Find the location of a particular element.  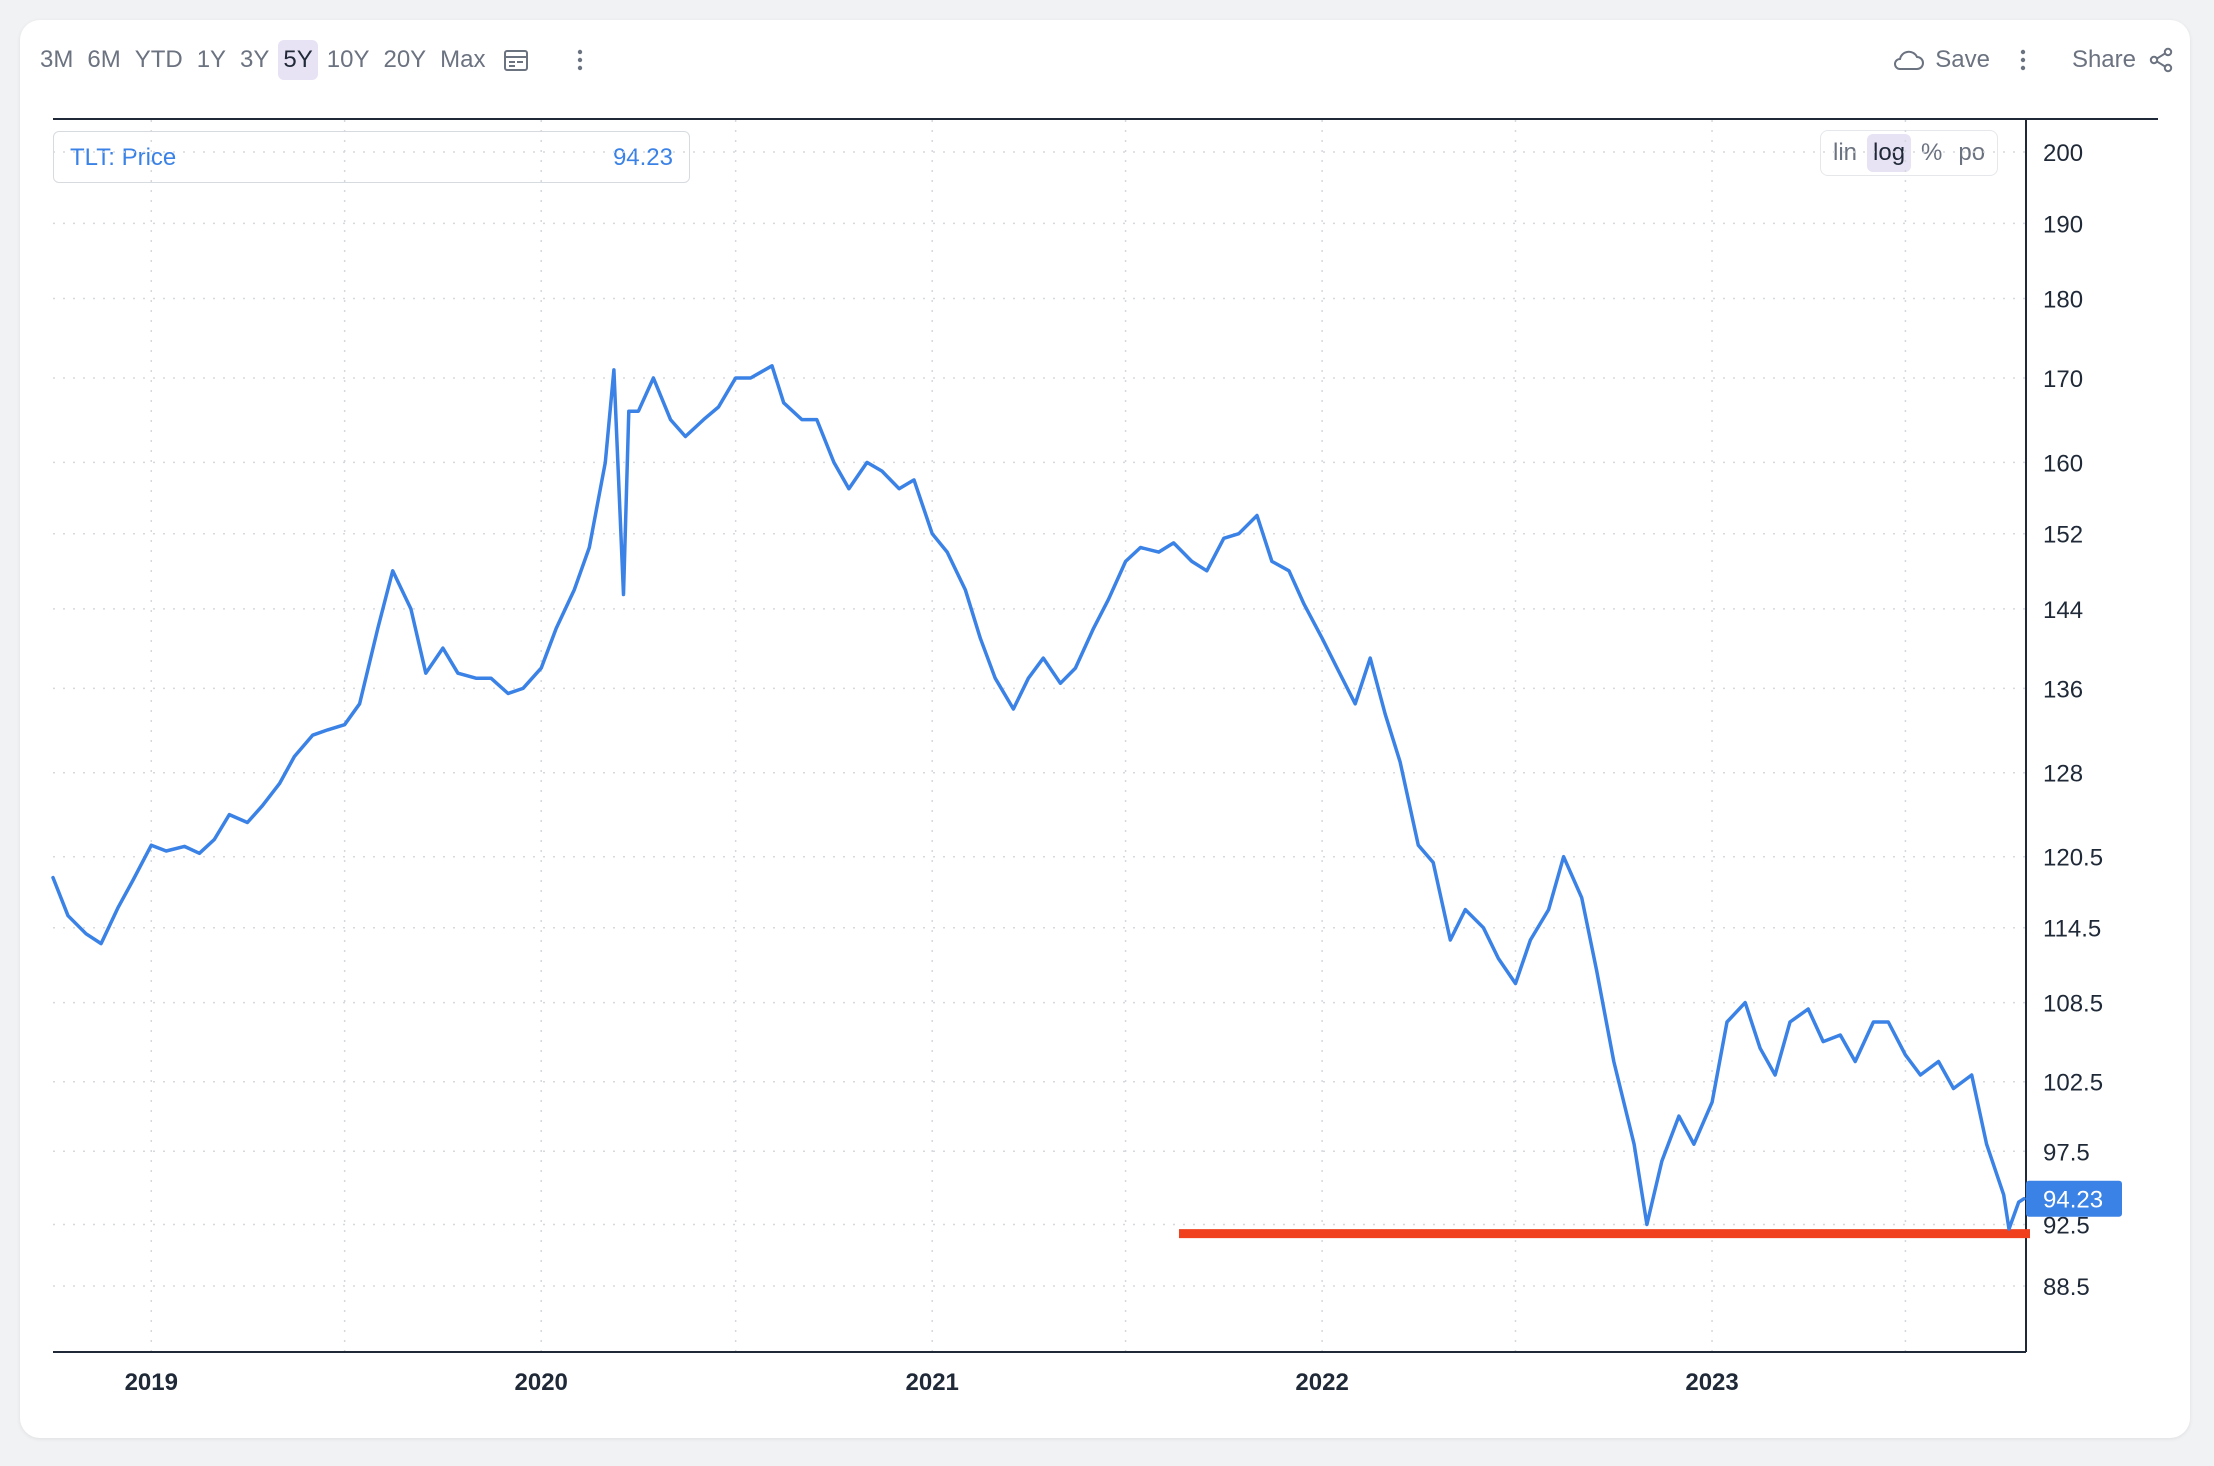

y-tick-label: 120.5 is located at coordinates (2073, 858).